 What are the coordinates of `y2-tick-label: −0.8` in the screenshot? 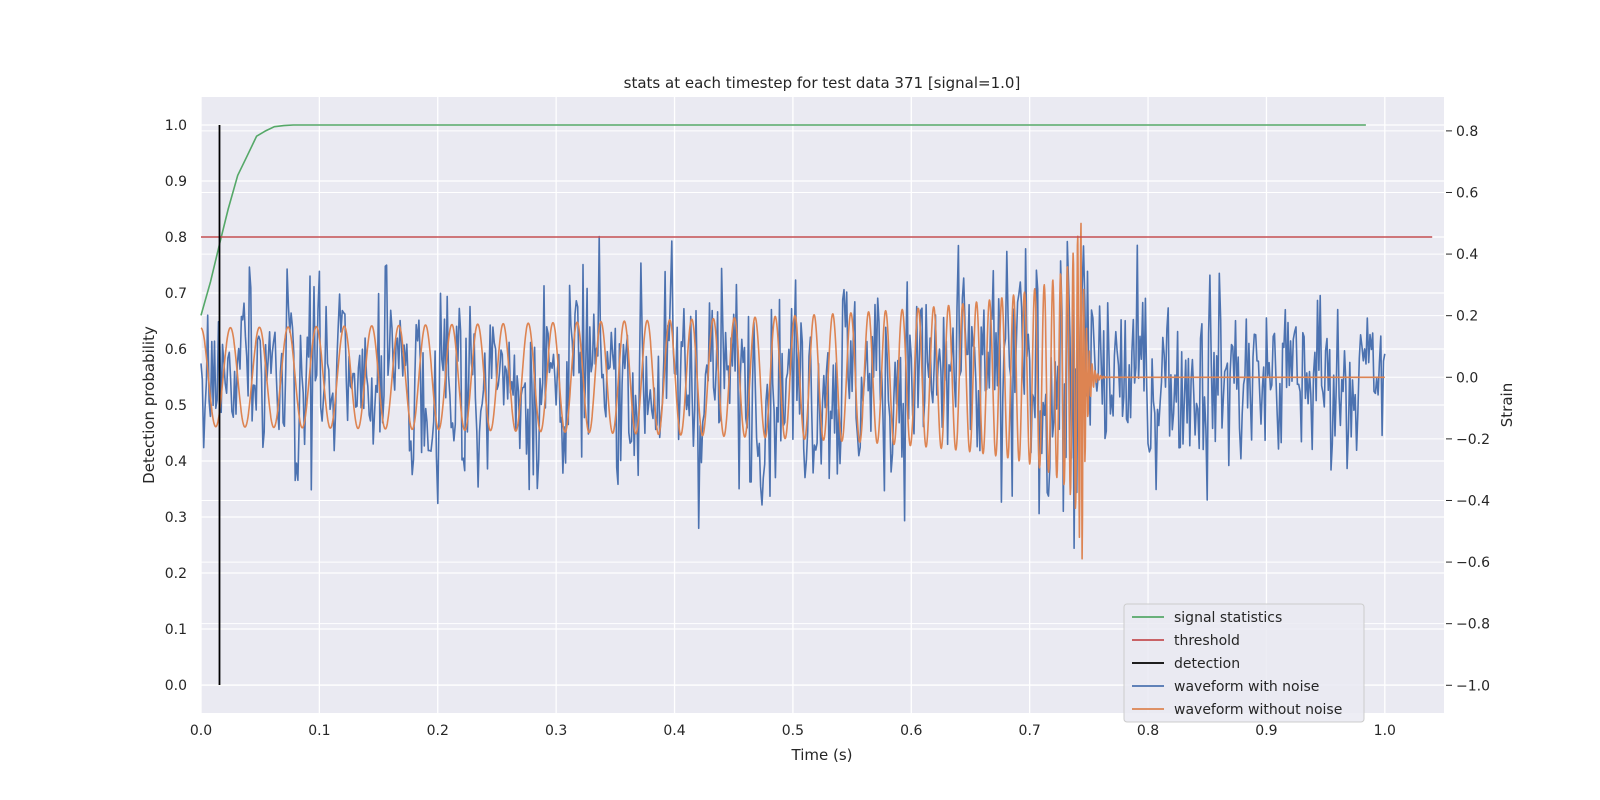 It's located at (1473, 625).